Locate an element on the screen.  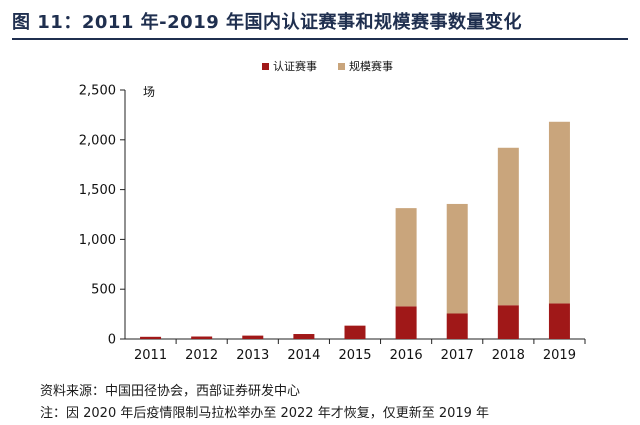
x-tick-label: 2015 is located at coordinates (354, 355).